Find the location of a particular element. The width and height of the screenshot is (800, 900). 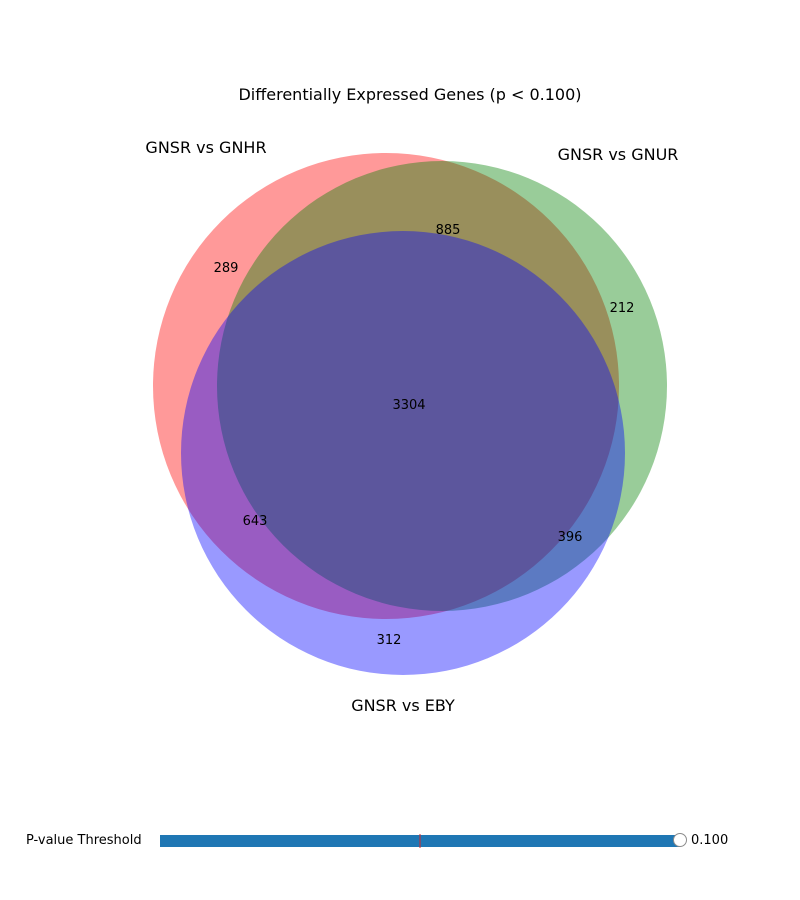

set-b-label: GNSR vs GNUR is located at coordinates (618, 154).